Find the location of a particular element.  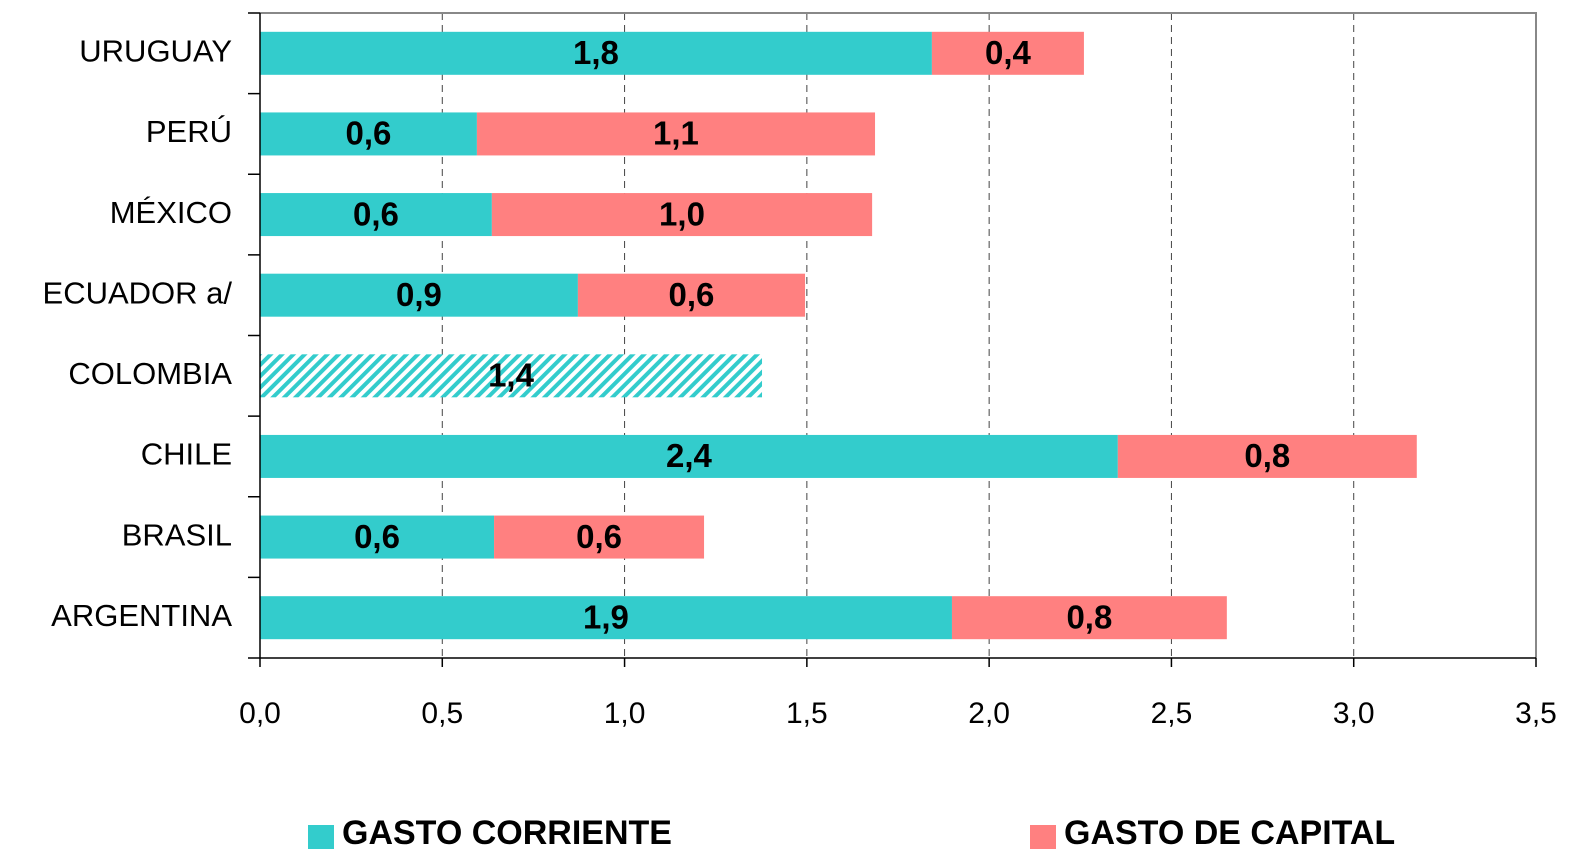

x-tick-label: 1,0 is located at coordinates (625, 713).